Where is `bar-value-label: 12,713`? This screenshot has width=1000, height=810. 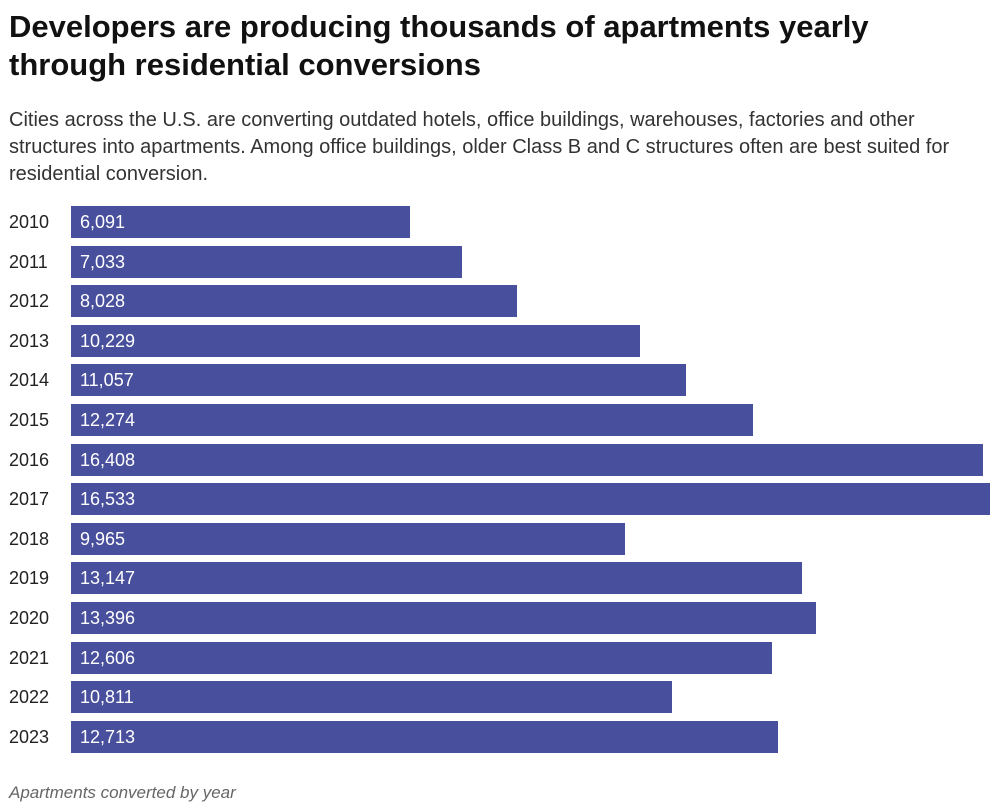
bar-value-label: 12,713 is located at coordinates (108, 736).